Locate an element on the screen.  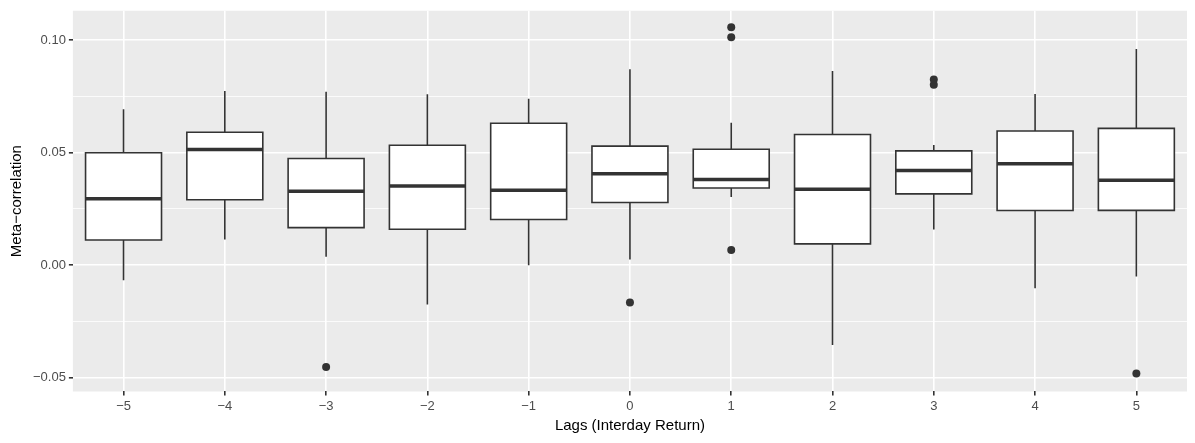
x-tick-label: 2 is located at coordinates (832, 405).